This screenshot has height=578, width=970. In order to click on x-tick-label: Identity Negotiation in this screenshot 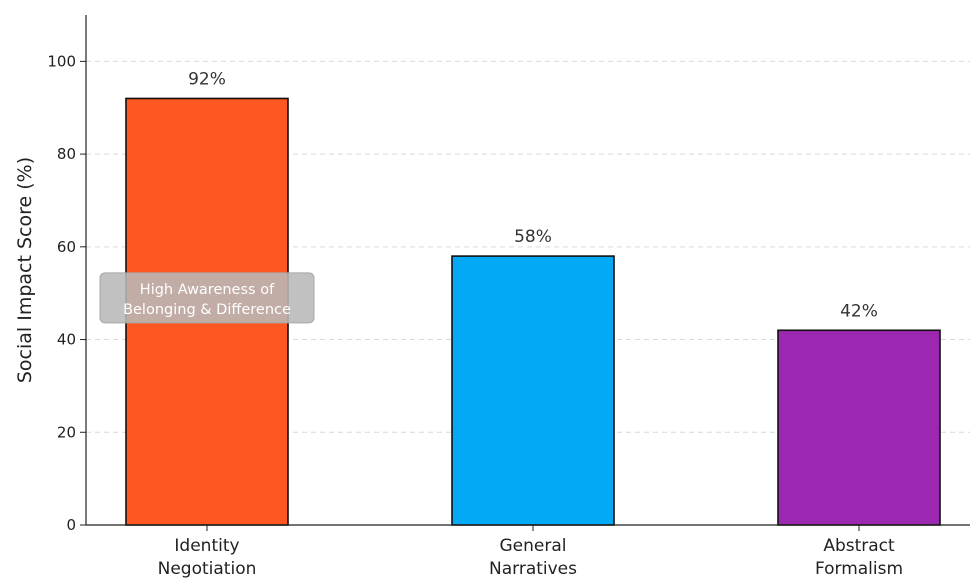, I will do `click(207, 557)`.